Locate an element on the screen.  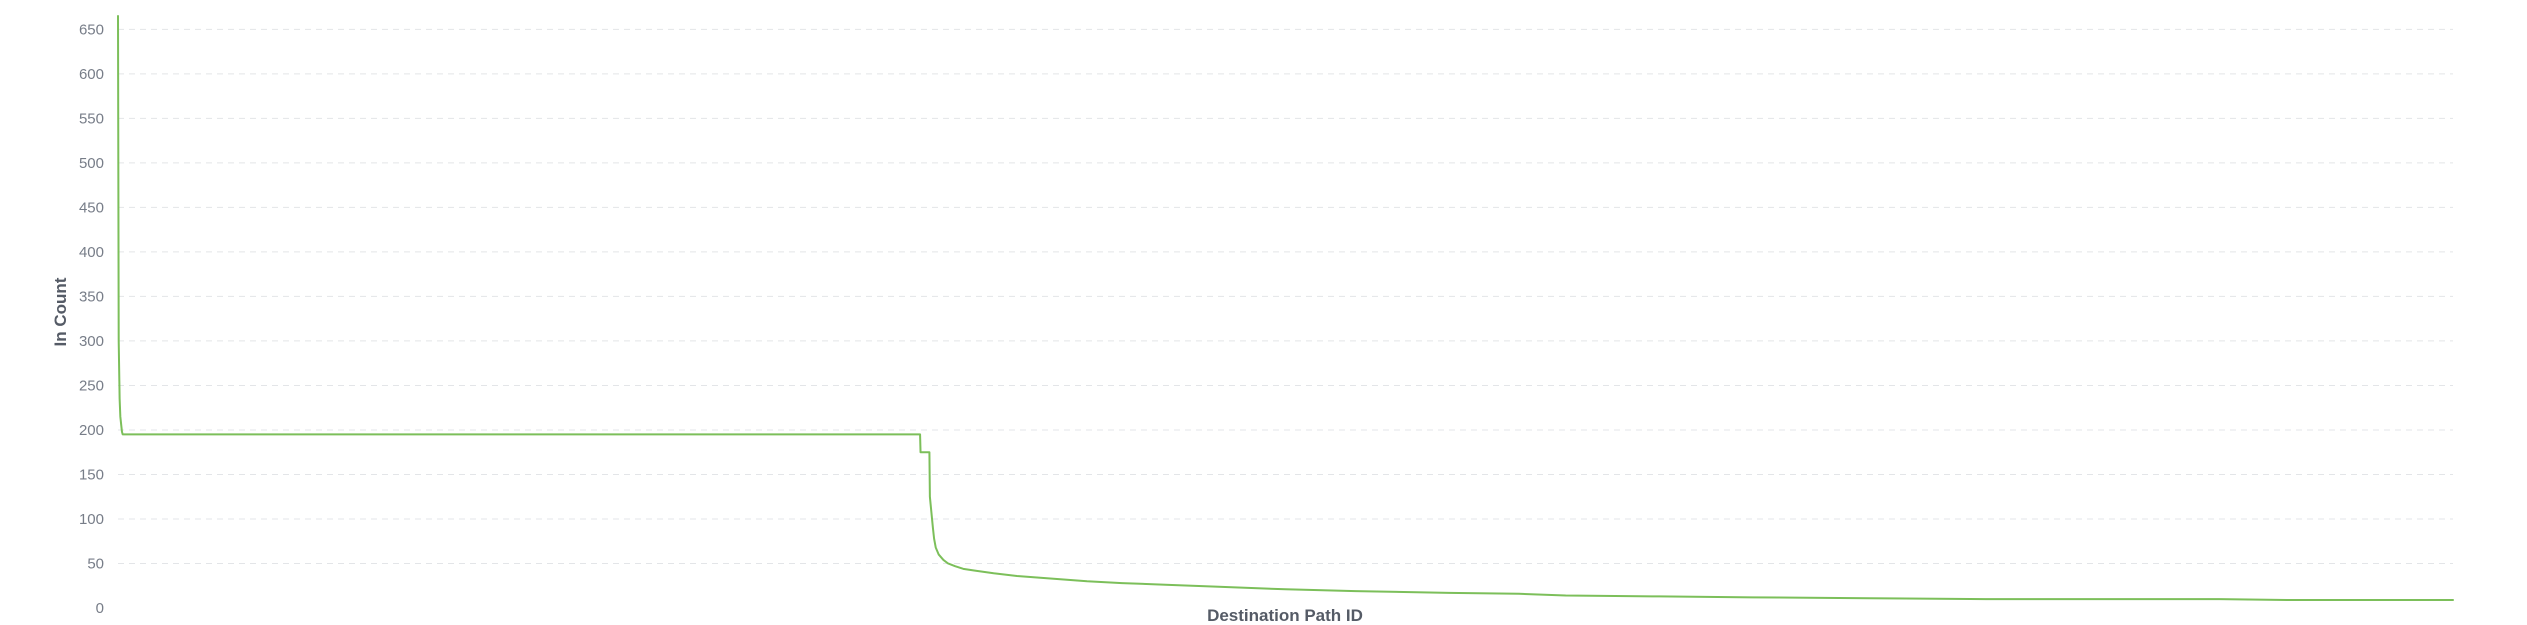
x-axis-label: Destination Path ID is located at coordinates (1285, 615).